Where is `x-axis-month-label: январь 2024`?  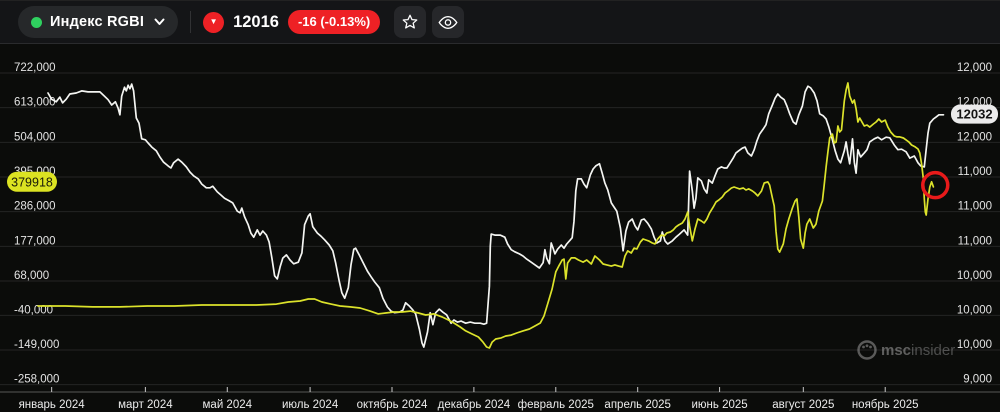
x-axis-month-label: январь 2024 is located at coordinates (52, 405).